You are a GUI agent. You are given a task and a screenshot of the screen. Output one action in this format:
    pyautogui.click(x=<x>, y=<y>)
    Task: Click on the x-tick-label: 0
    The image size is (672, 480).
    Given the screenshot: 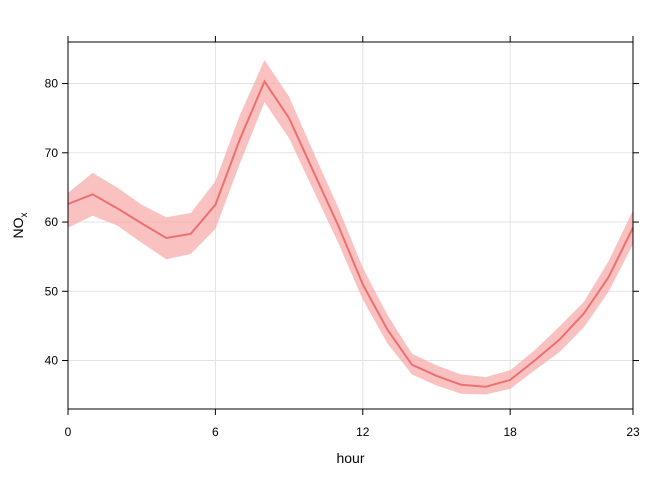 What is the action you would take?
    pyautogui.click(x=68, y=432)
    